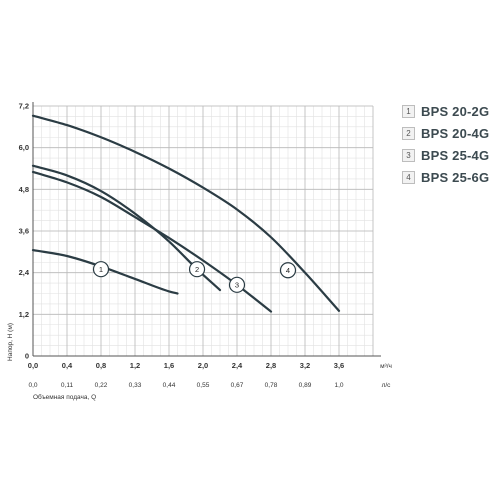  What do you see at coordinates (135, 385) in the screenshot?
I see `x-tick-label-secondary: 0,33` at bounding box center [135, 385].